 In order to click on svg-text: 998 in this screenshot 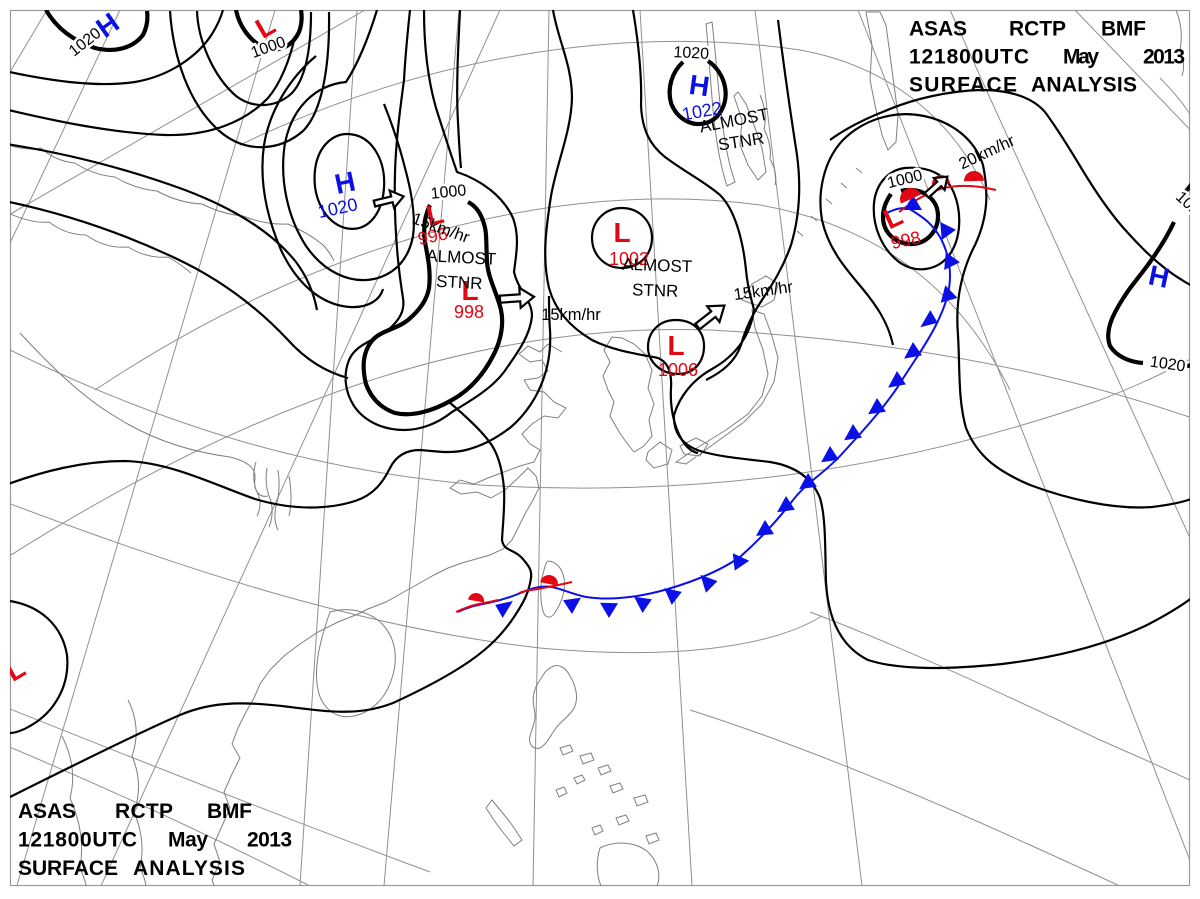, I will do `click(469, 312)`.